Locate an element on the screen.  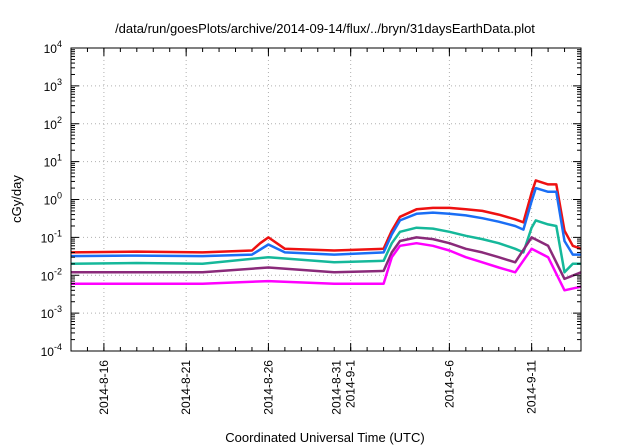
y-tick-label: 10⁻⁴ is located at coordinates (51, 350).